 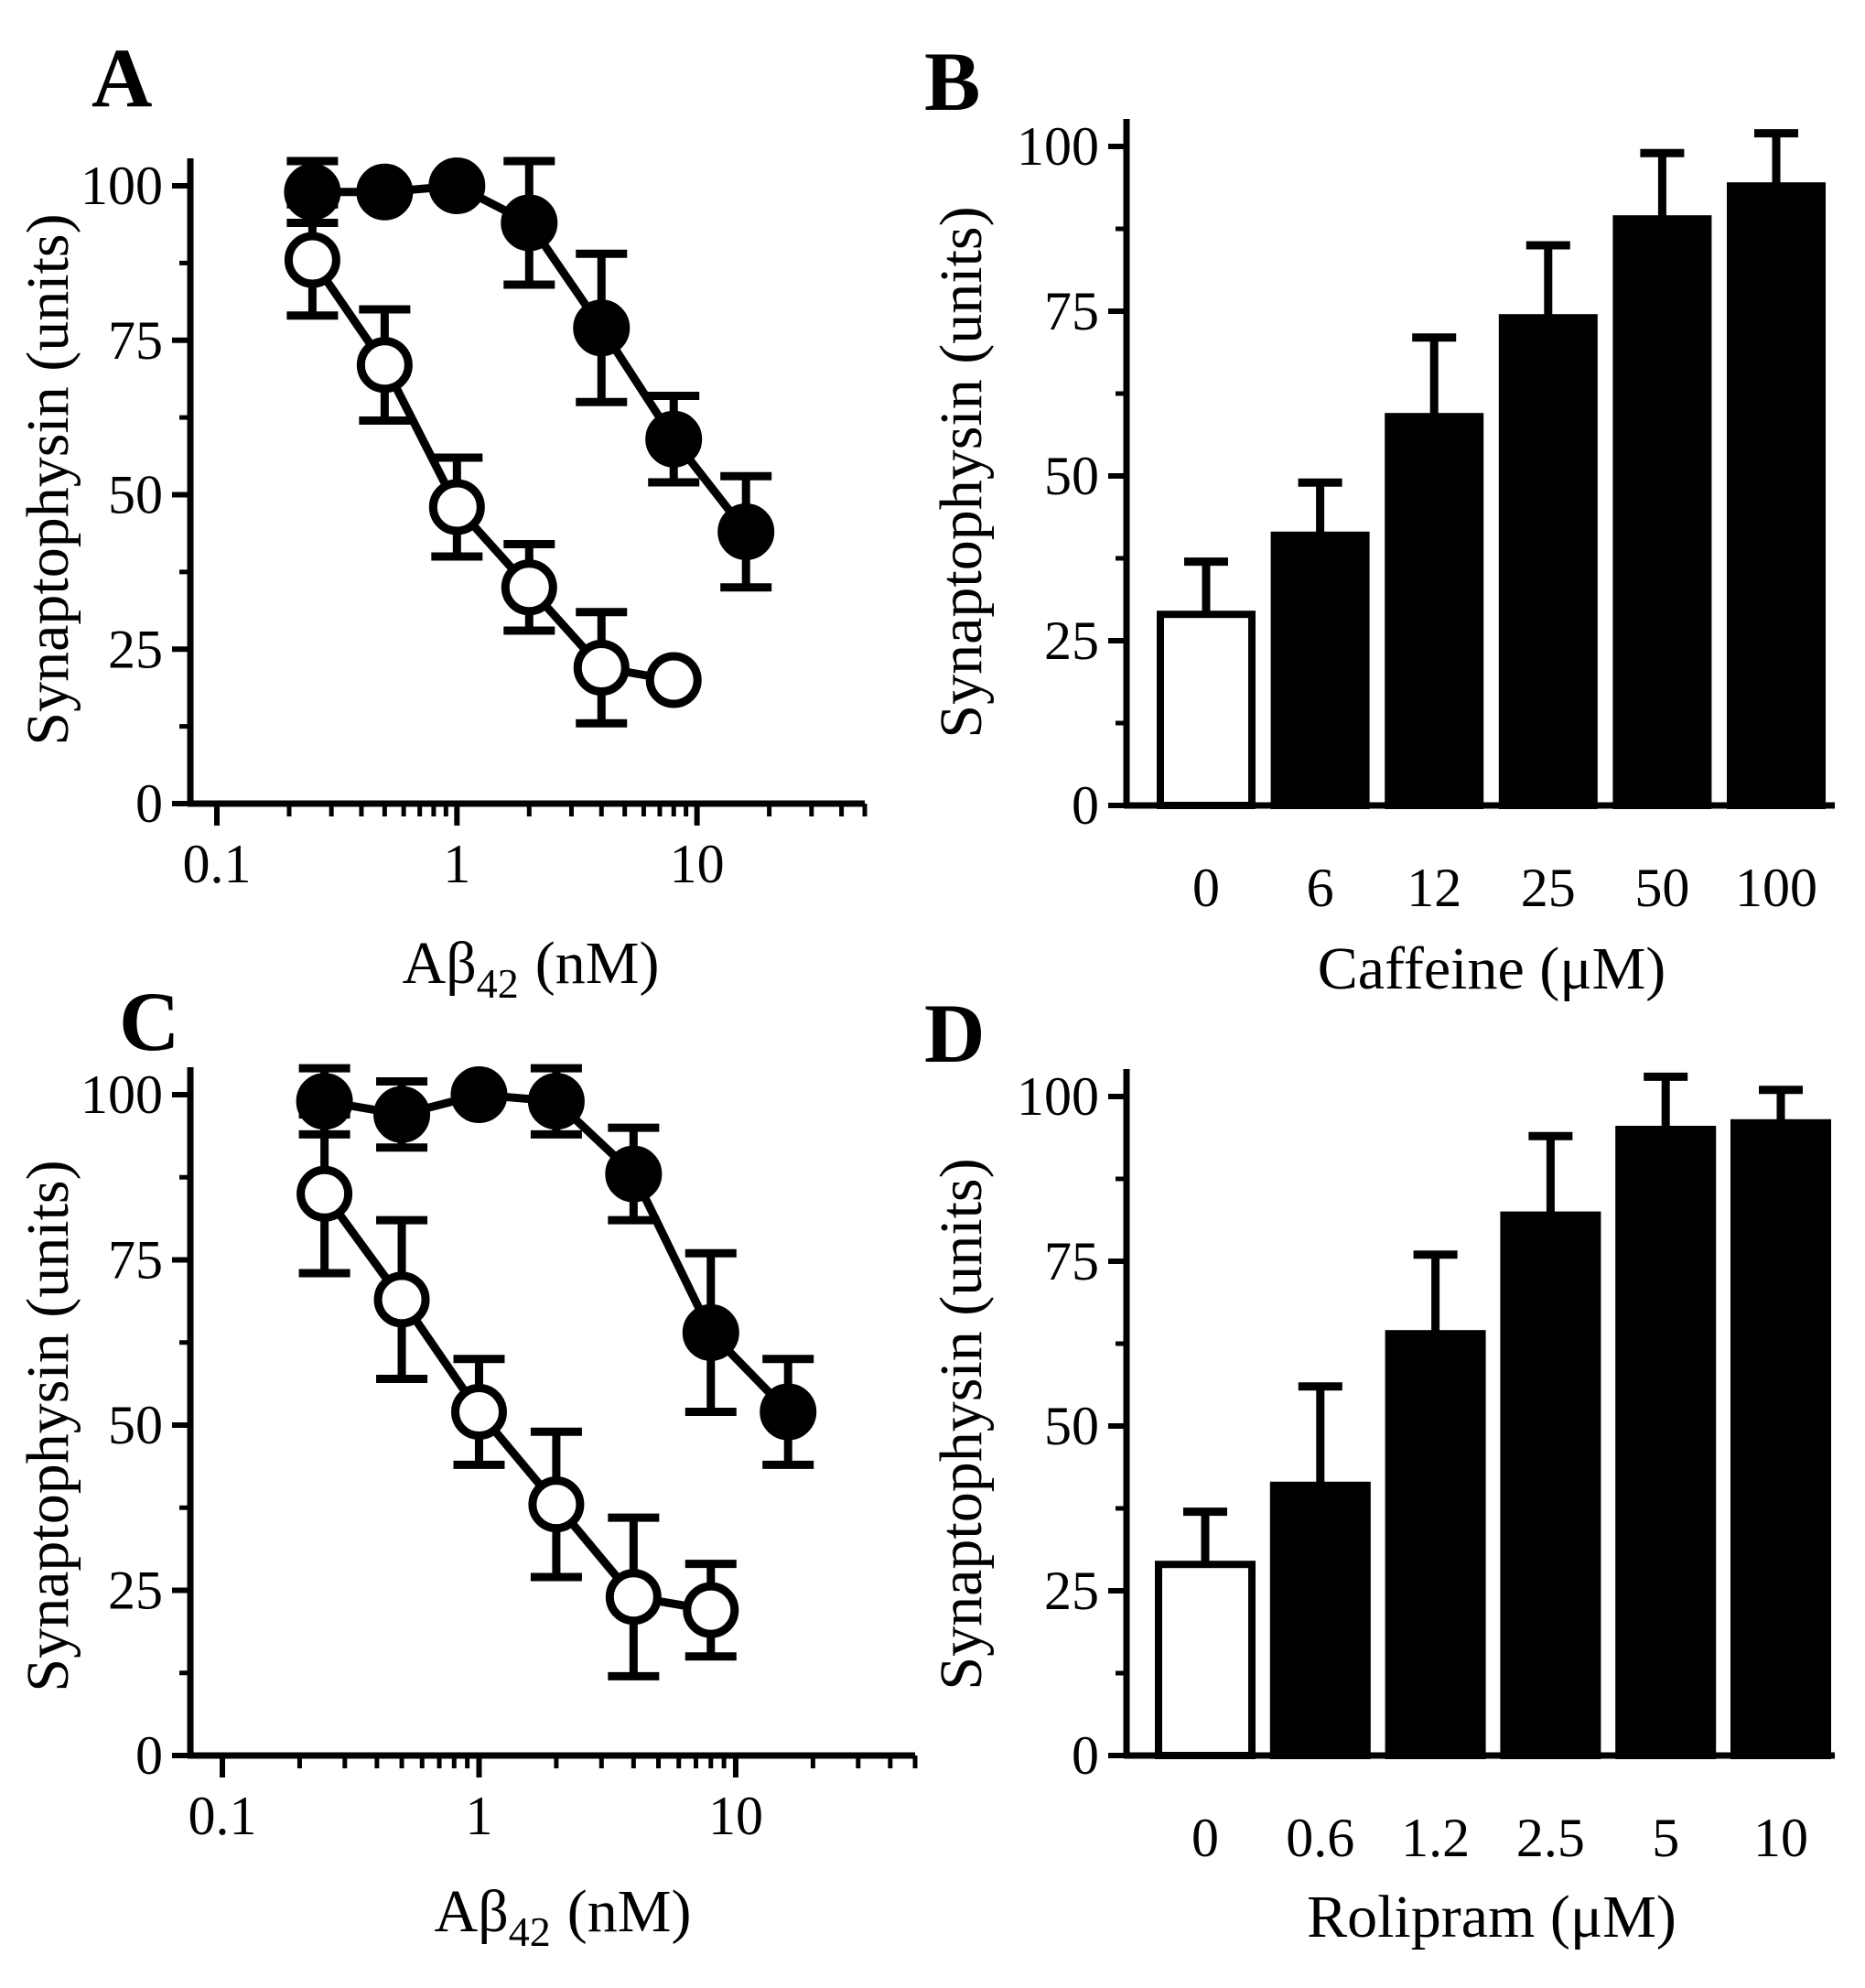 I want to click on panel-b-letter: B, so click(x=952, y=81).